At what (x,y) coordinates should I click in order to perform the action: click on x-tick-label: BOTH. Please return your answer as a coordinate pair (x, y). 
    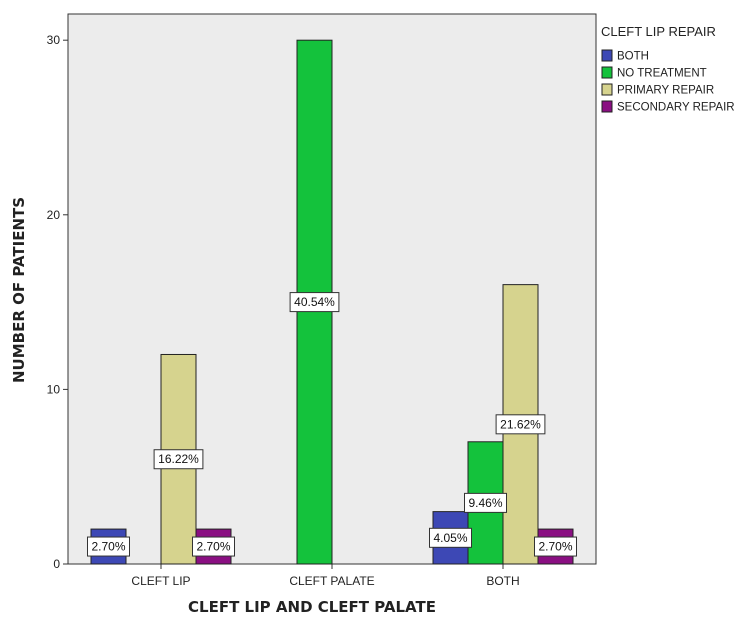
    Looking at the image, I should click on (502, 581).